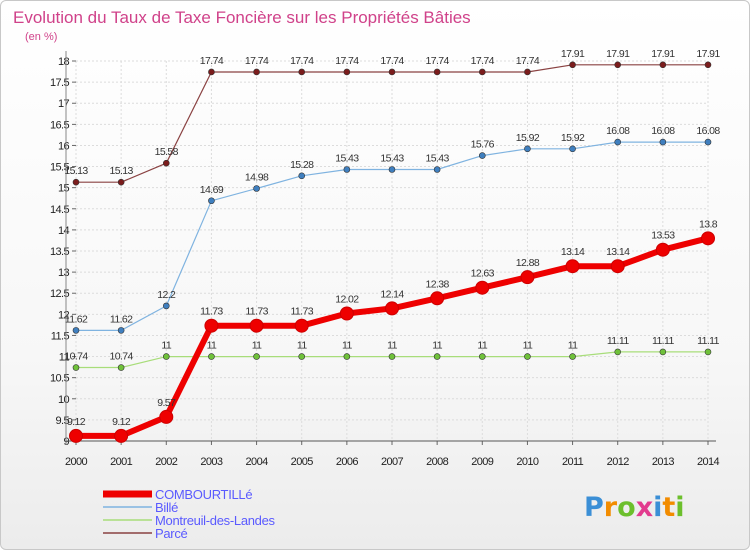 Image resolution: width=750 pixels, height=550 pixels. I want to click on data-label: 15.58, so click(167, 152).